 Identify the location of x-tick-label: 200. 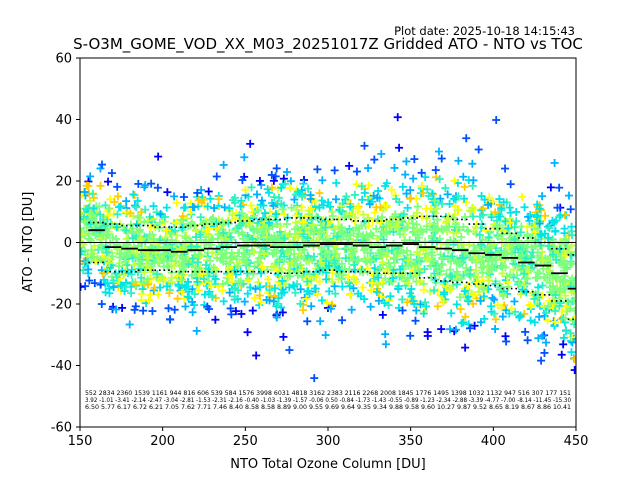
(162, 441).